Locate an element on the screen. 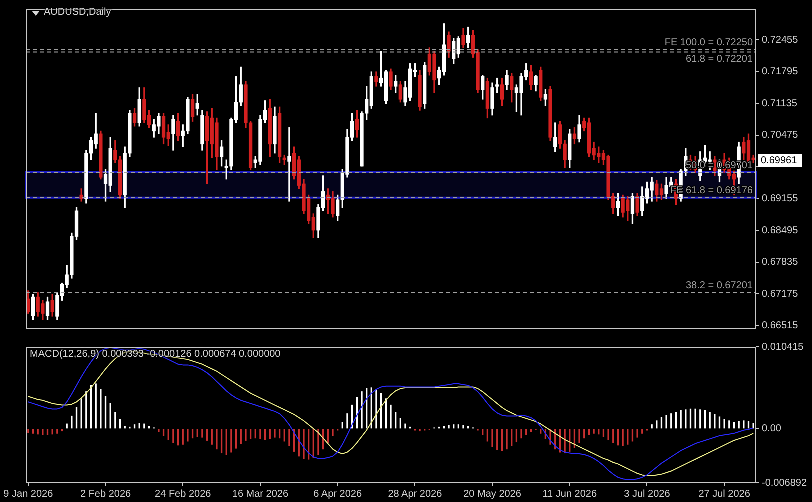 Image resolution: width=812 pixels, height=502 pixels. candlestick is located at coordinates (290, 165).